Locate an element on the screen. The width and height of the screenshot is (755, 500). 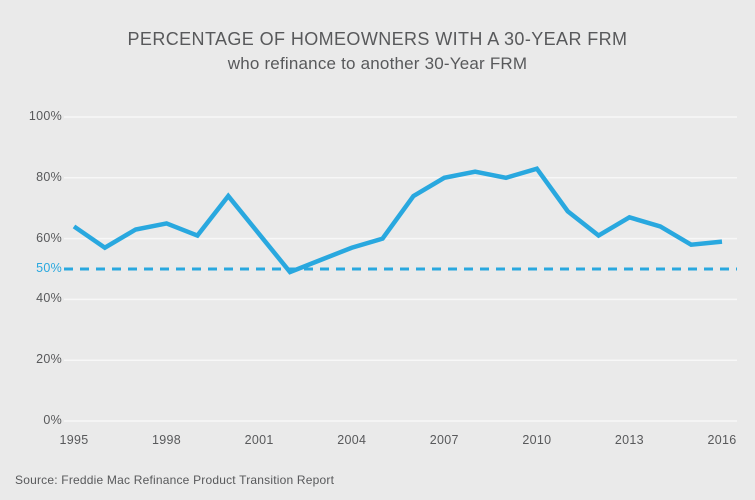
y-axis-label: 80% is located at coordinates (49, 176).